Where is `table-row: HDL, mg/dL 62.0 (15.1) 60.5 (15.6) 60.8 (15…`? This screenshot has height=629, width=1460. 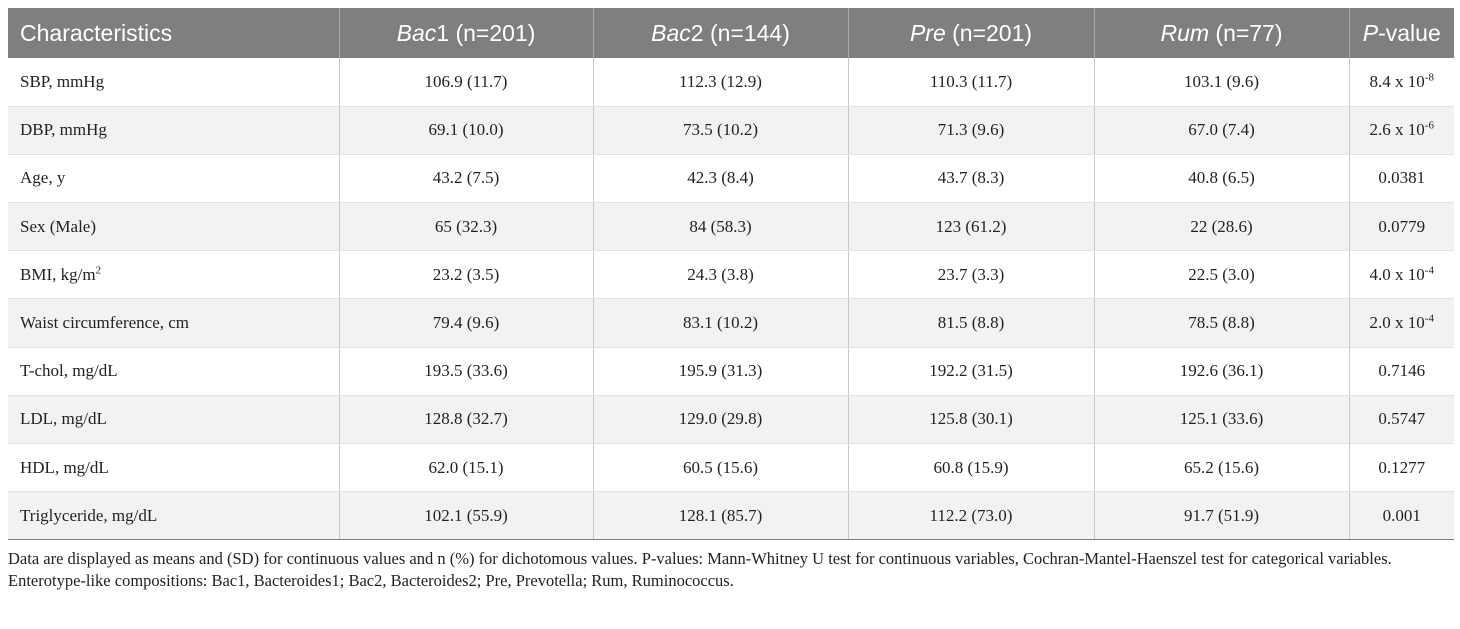
table-row: HDL, mg/dL 62.0 (15.1) 60.5 (15.6) 60.8 (15… is located at coordinates (731, 468).